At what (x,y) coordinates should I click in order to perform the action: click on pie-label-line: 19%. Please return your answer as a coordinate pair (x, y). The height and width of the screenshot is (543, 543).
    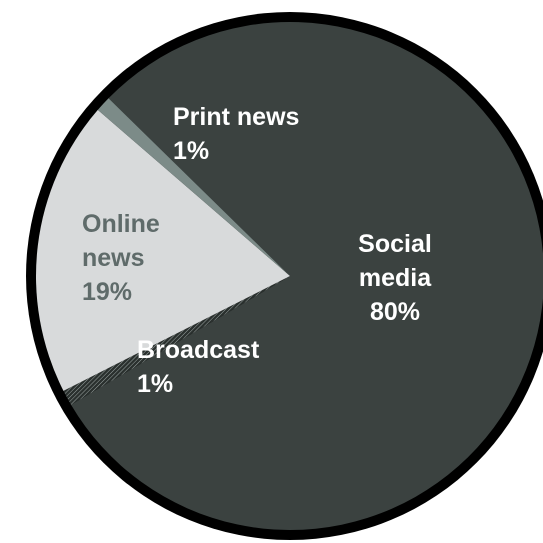
    Looking at the image, I should click on (107, 292).